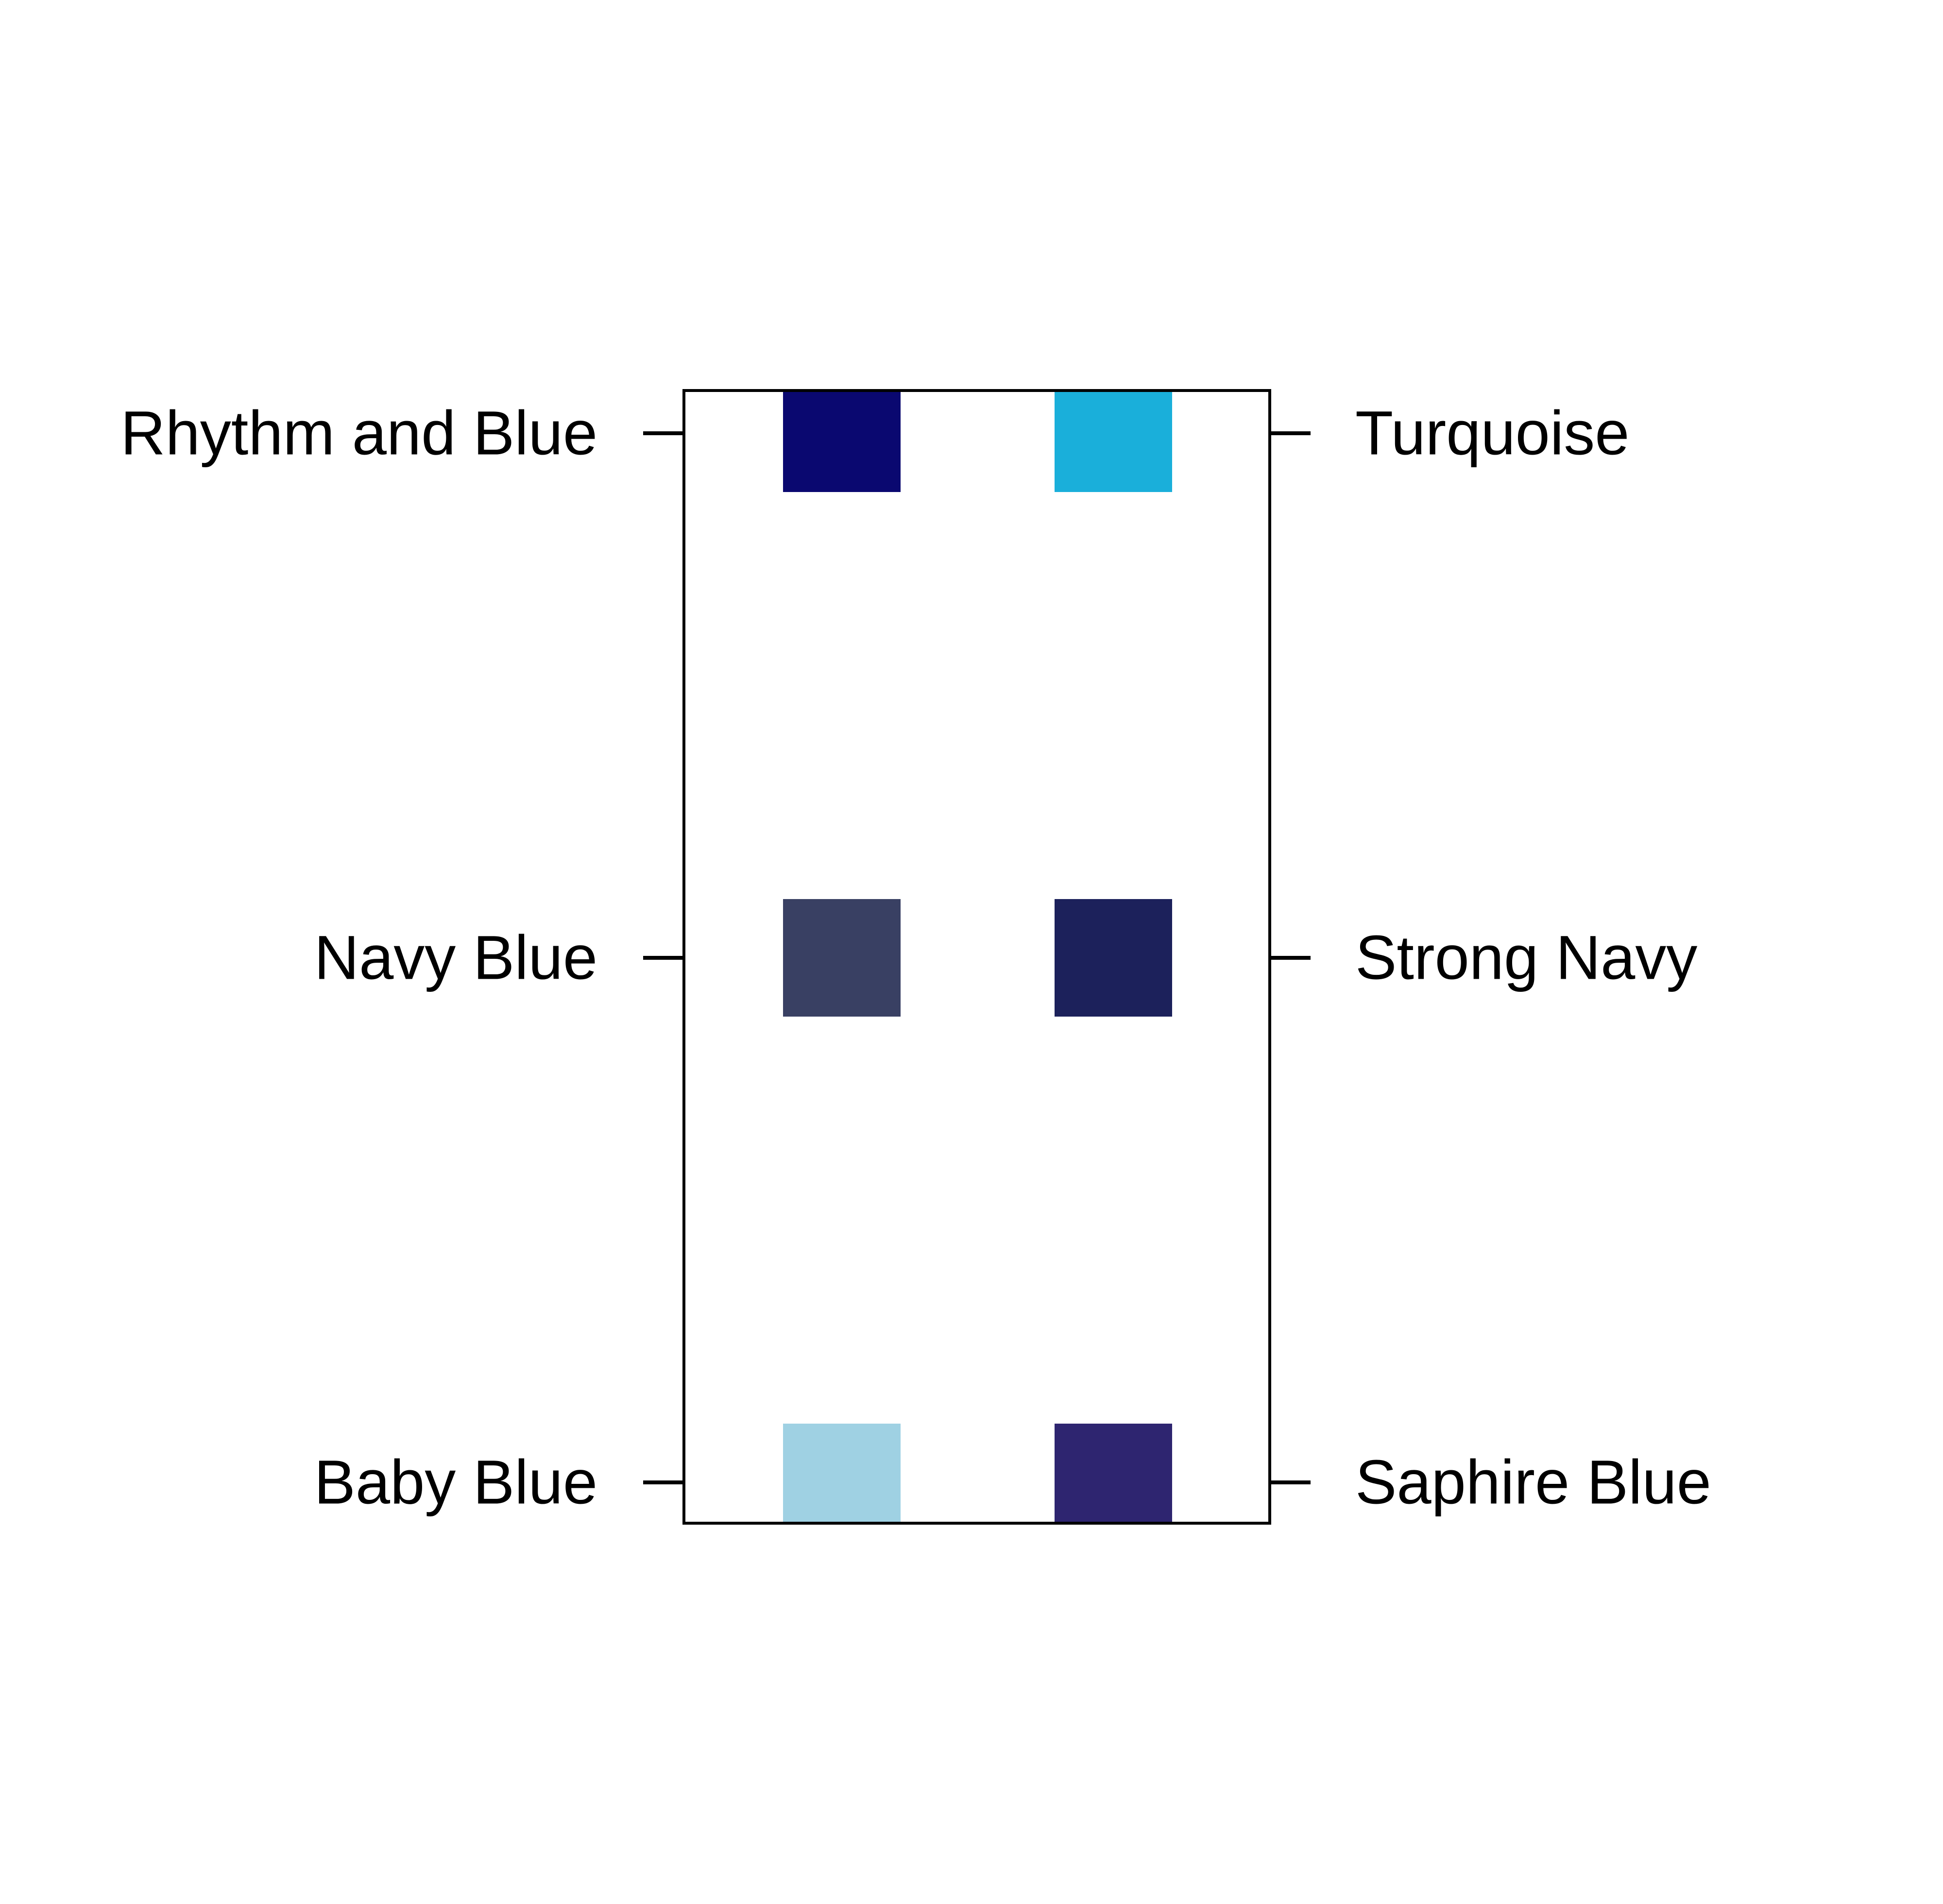  What do you see at coordinates (359, 433) in the screenshot?
I see `left-axis-label: Rhythm and Blue` at bounding box center [359, 433].